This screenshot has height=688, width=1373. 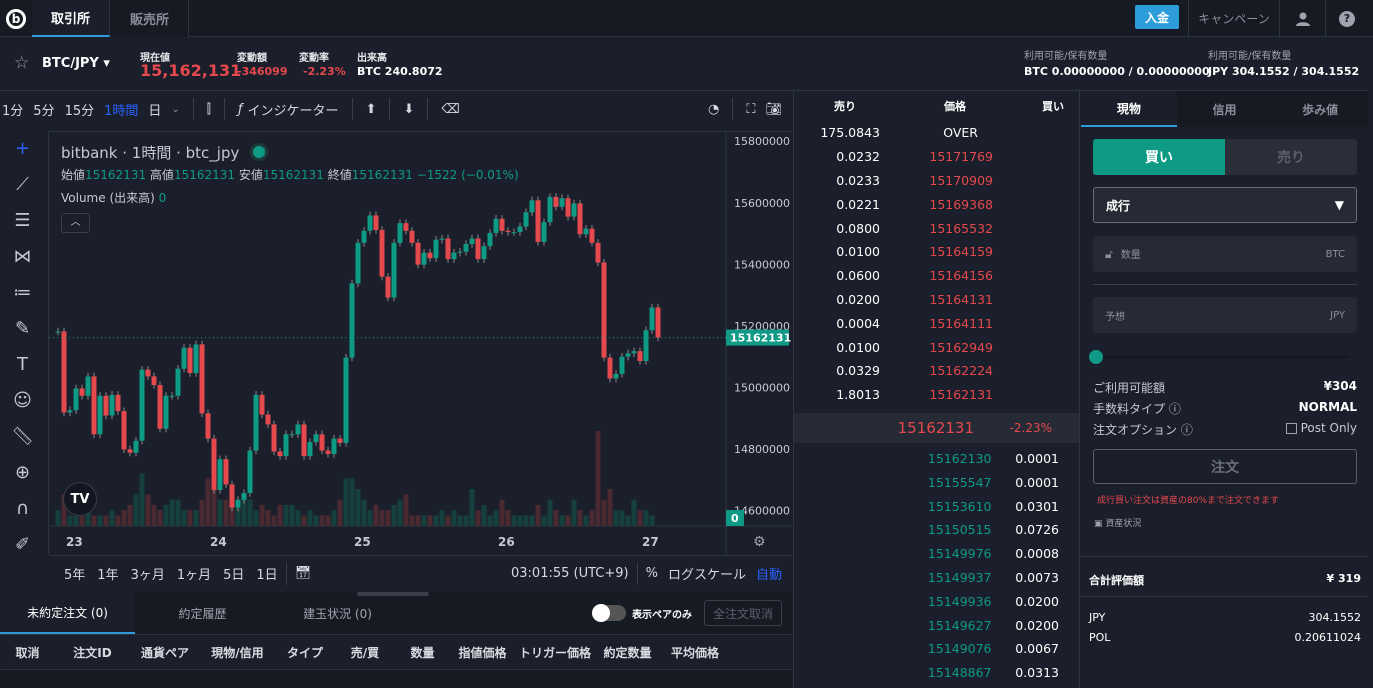 I want to click on zoom-in-icon: ⊕, so click(x=22, y=472).